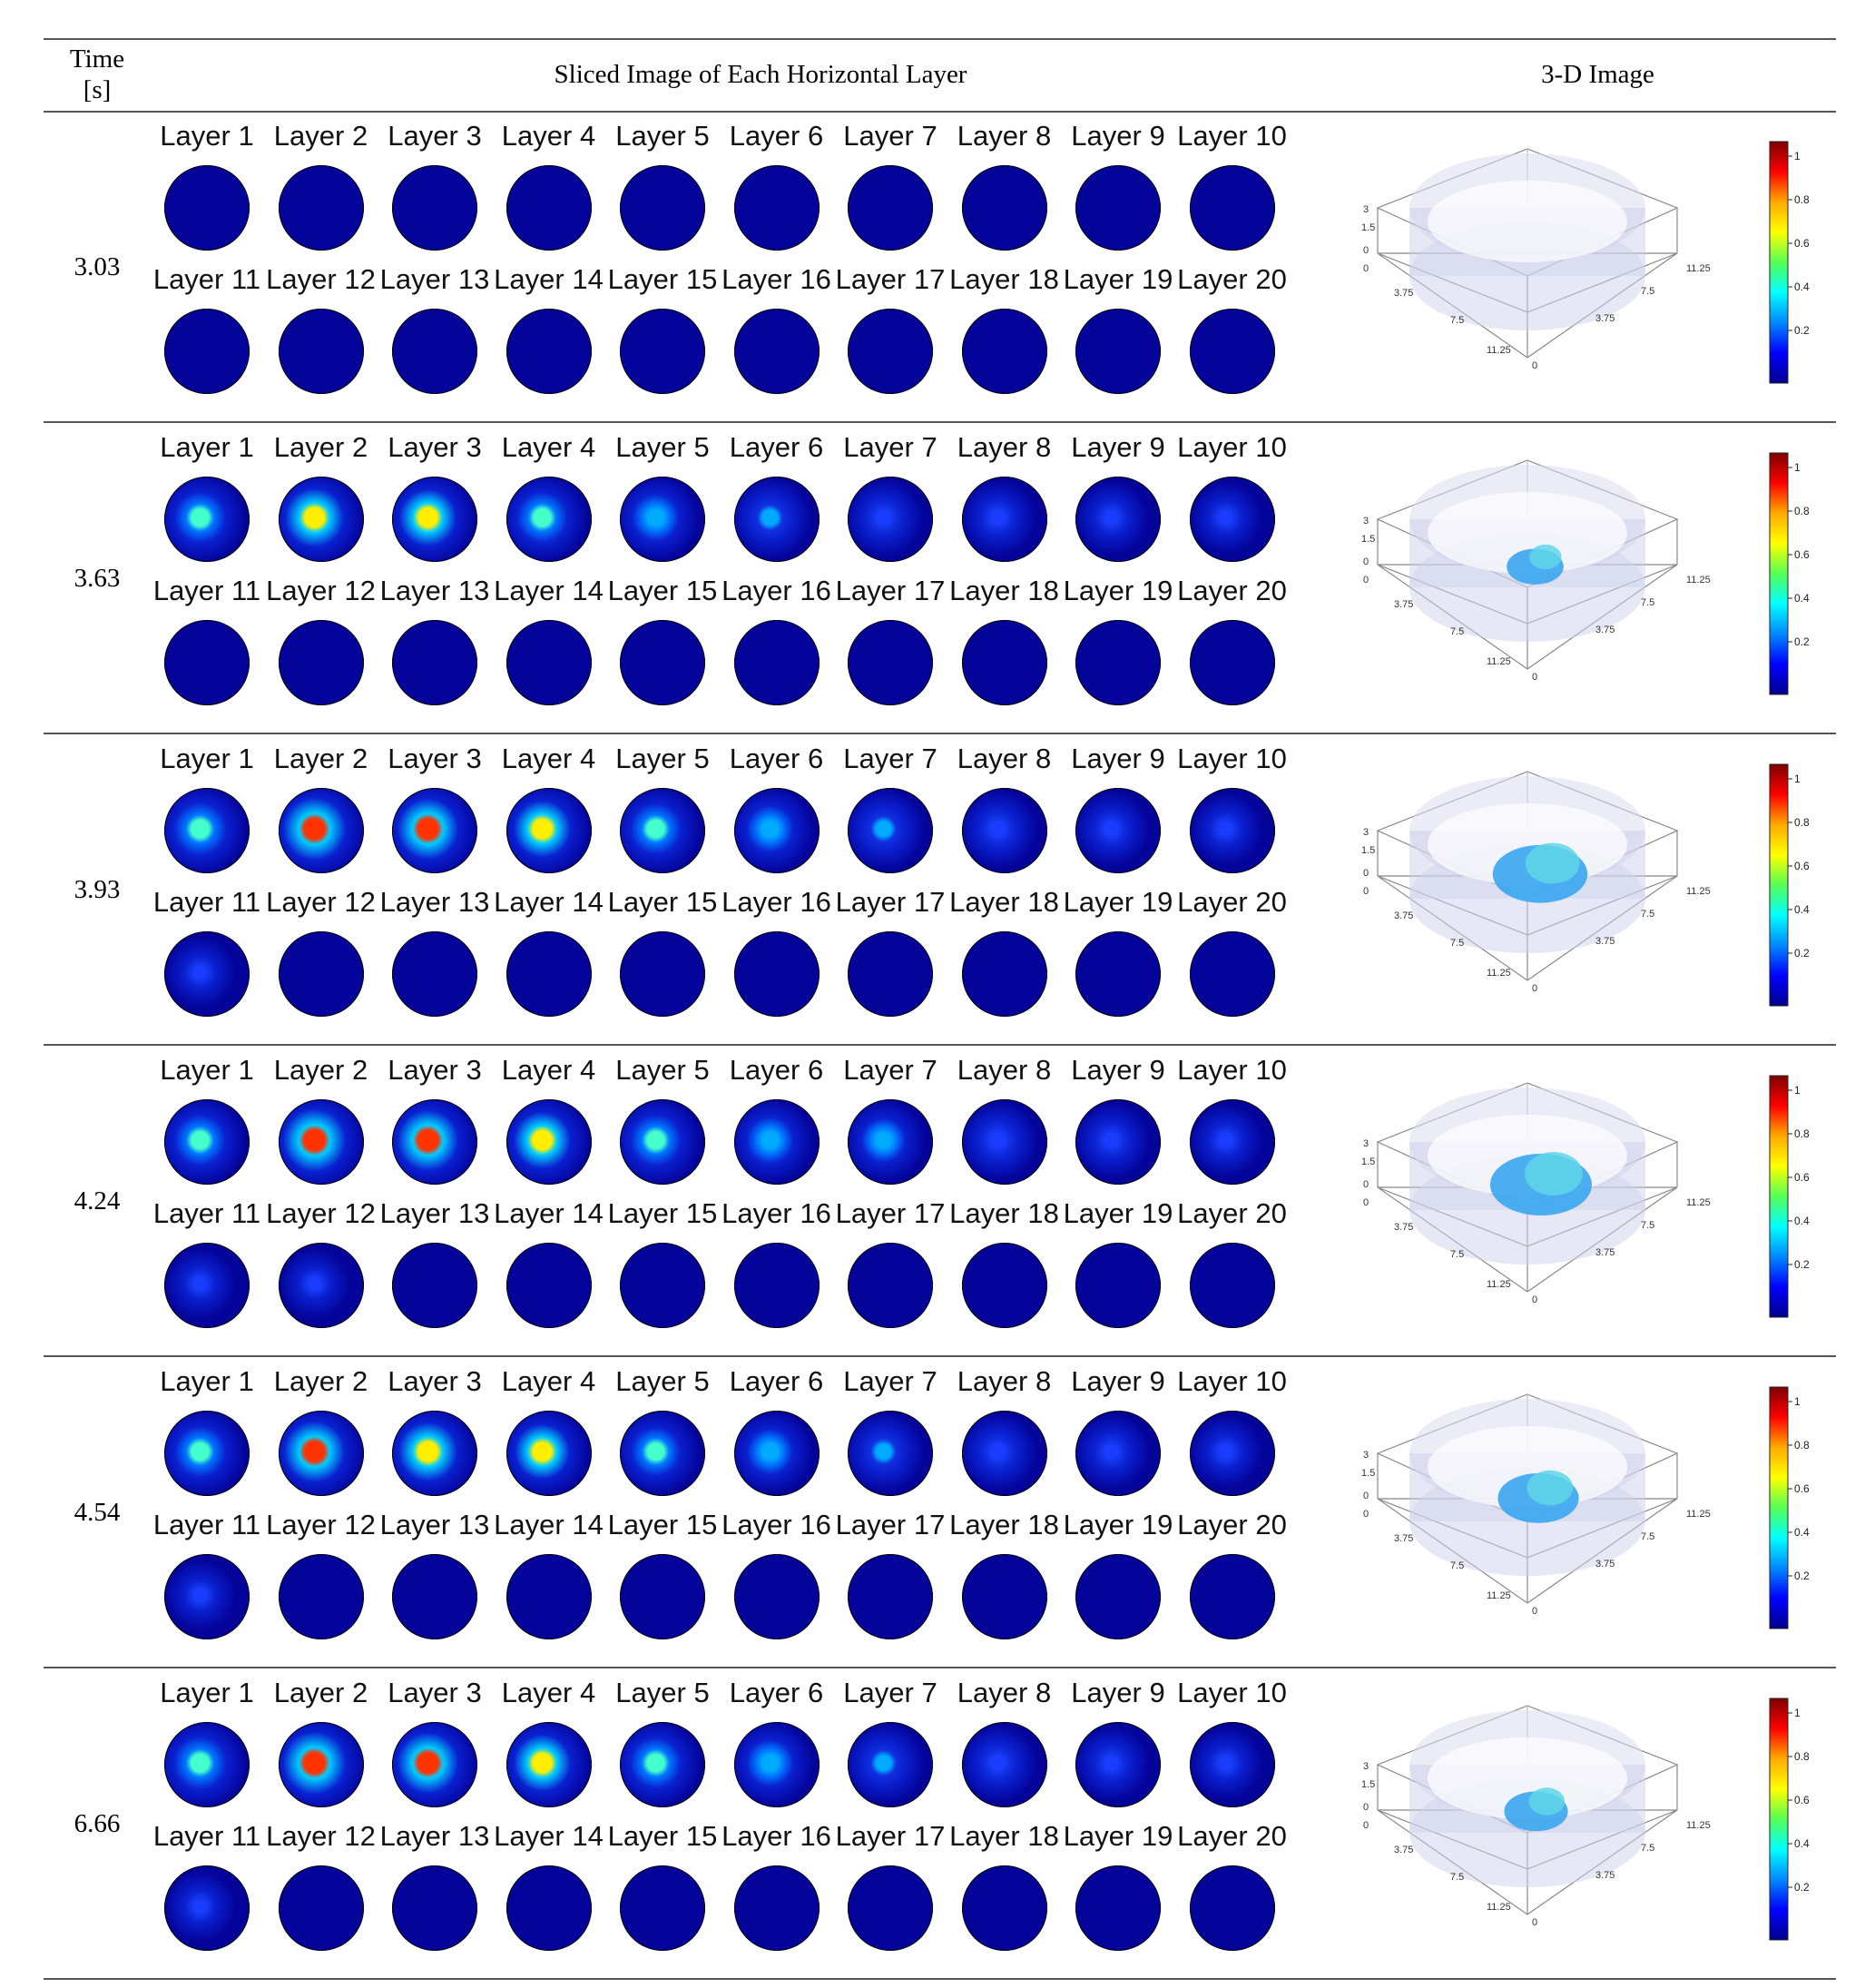 This screenshot has width=1865, height=1988. Describe the element at coordinates (321, 279) in the screenshot. I see `layer-label: Layer 12` at that location.